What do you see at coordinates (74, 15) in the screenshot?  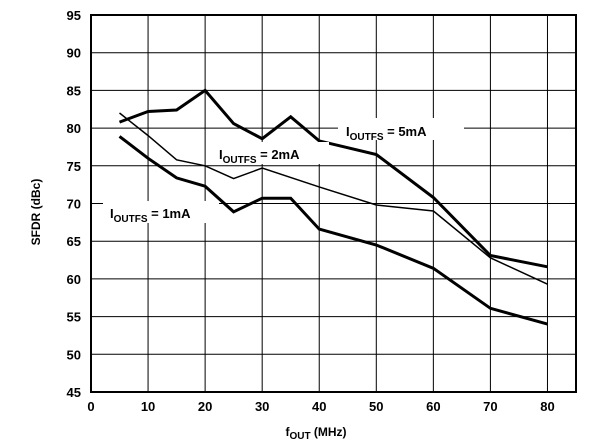 I see `y-tick-label: 95` at bounding box center [74, 15].